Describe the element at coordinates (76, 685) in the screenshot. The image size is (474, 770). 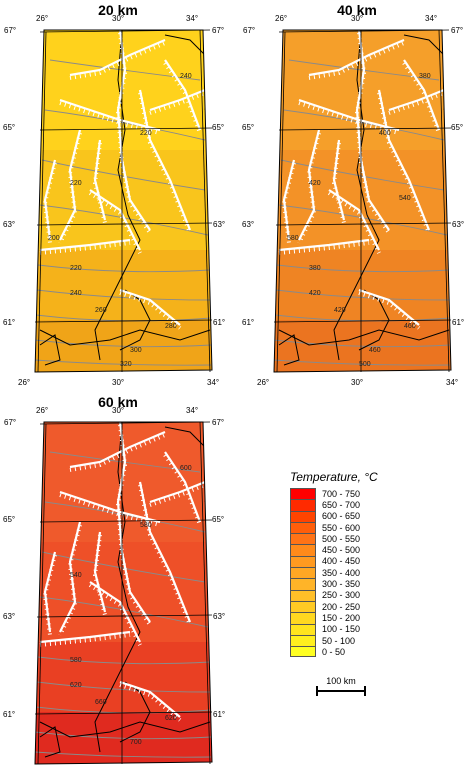
I see `contour-label: 620` at that location.